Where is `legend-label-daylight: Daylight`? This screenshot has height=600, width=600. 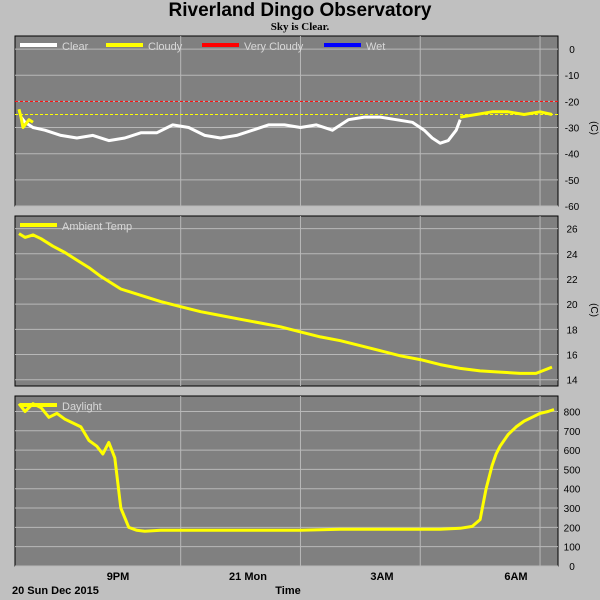 legend-label-daylight: Daylight is located at coordinates (82, 407).